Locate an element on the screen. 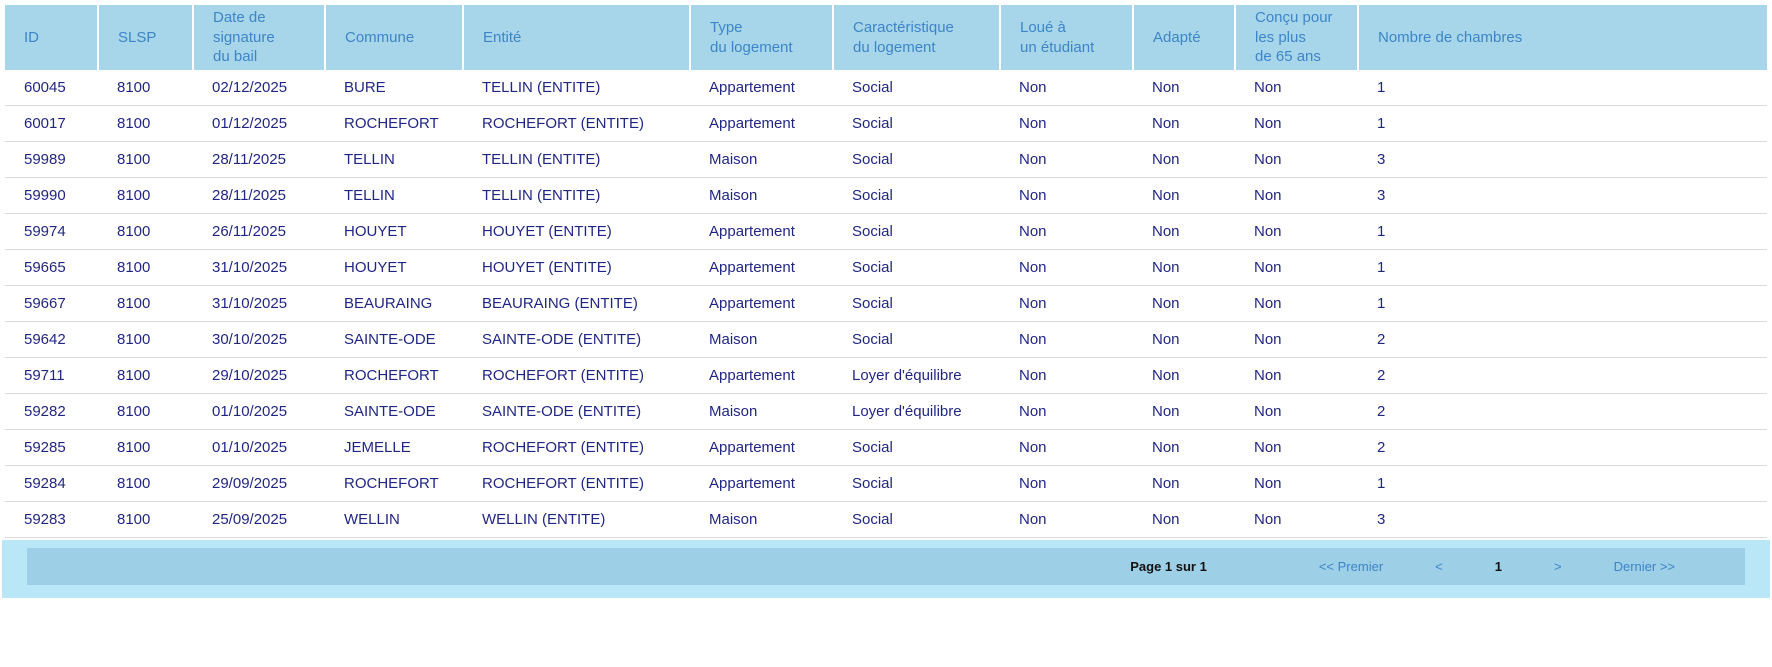  column-header: Date de signature du bail is located at coordinates (258, 37).